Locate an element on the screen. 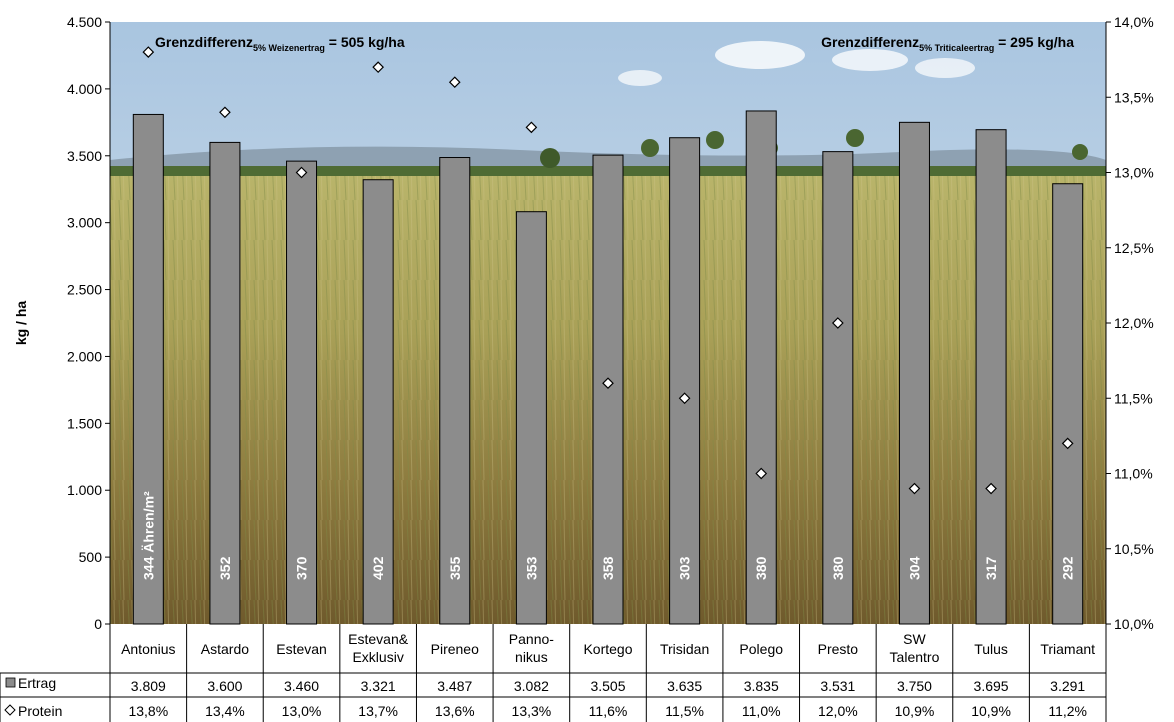  ertrag-cell: 3.082 is located at coordinates (531, 686).